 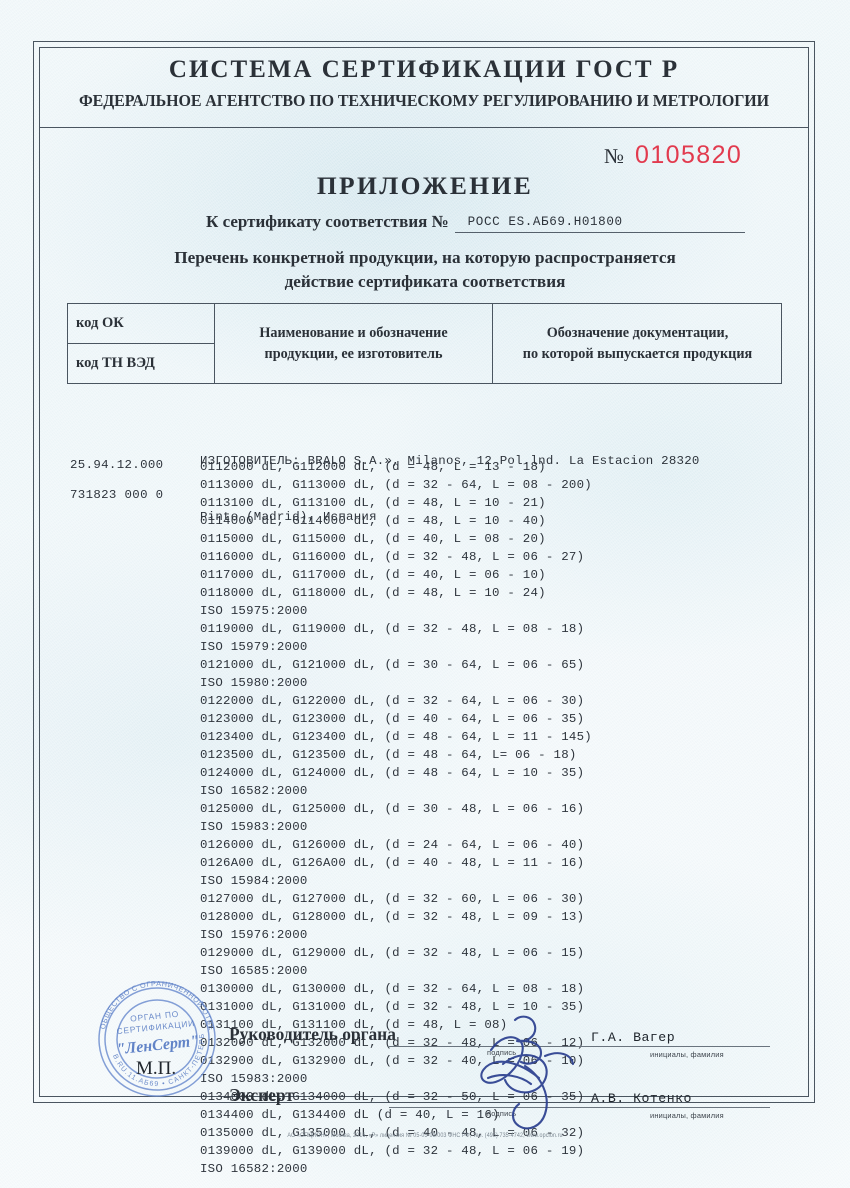 I want to click on signatory-name-head: Г.А. Вагер, so click(x=633, y=1037).